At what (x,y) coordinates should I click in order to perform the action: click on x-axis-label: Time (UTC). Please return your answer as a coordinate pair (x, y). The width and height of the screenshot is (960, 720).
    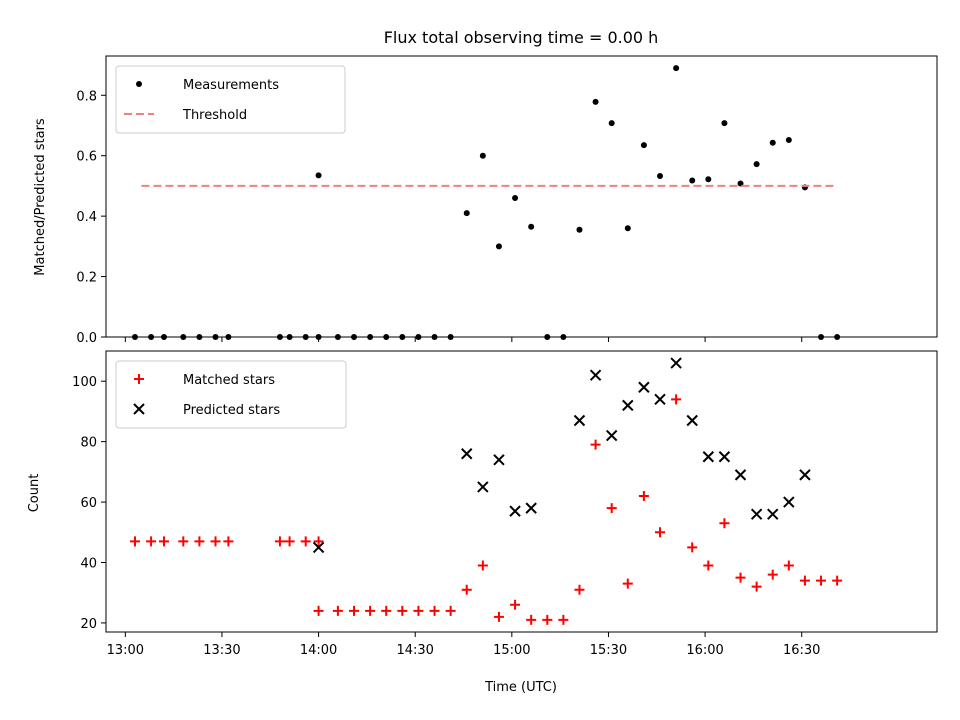
    Looking at the image, I should click on (520, 687).